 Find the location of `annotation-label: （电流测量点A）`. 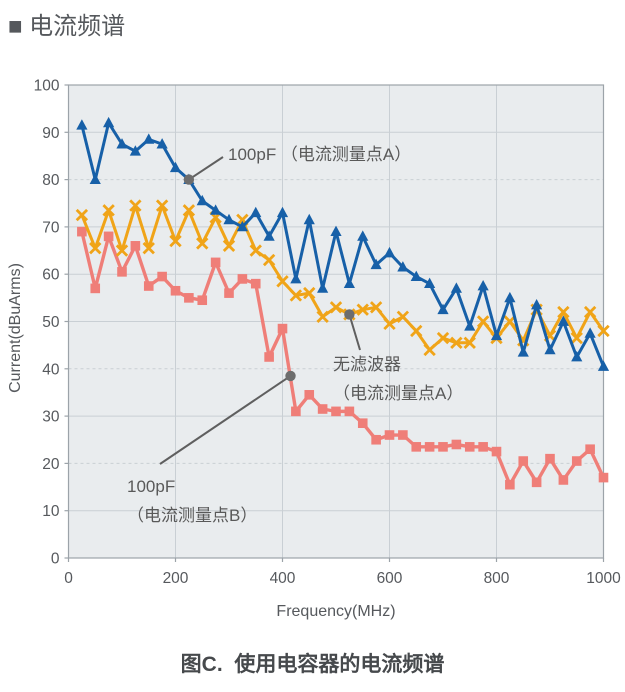

annotation-label: （电流测量点A） is located at coordinates (398, 393).